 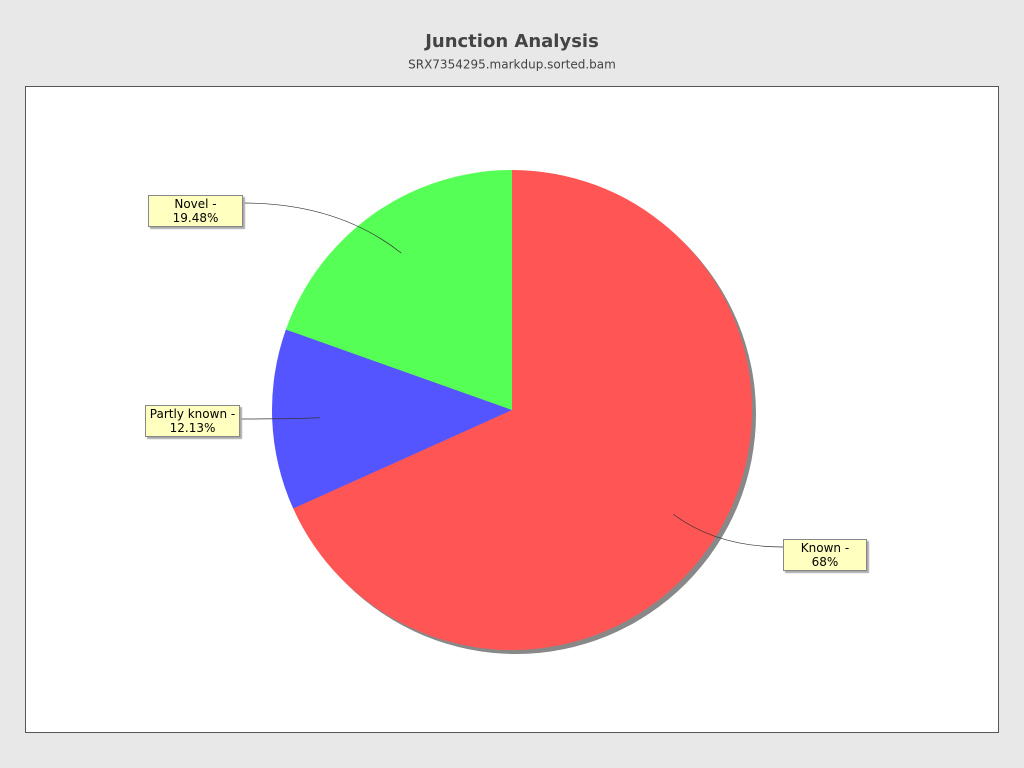 What do you see at coordinates (195, 211) in the screenshot?
I see `slice-label: Novel - 19.48%` at bounding box center [195, 211].